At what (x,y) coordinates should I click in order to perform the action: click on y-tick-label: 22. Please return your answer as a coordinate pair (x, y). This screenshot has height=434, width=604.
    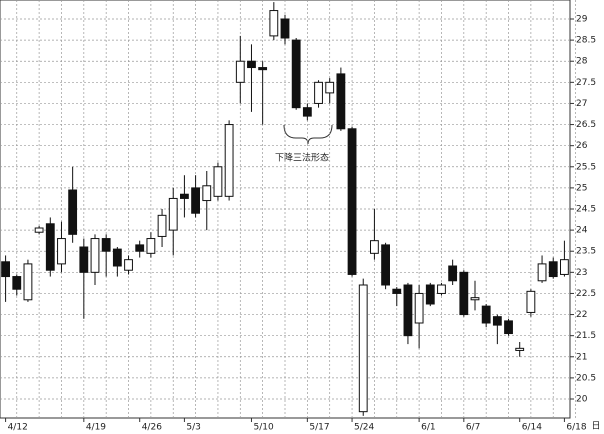
    Looking at the image, I should click on (581, 315).